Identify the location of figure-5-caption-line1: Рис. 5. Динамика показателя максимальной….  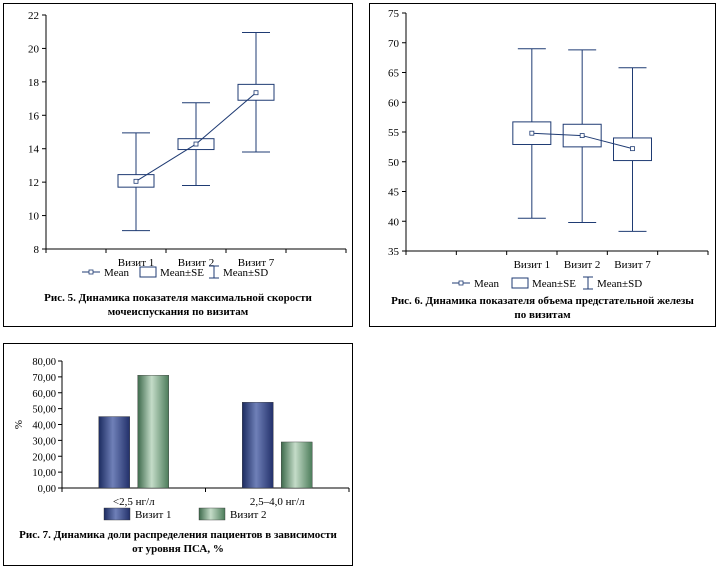
(178, 298).